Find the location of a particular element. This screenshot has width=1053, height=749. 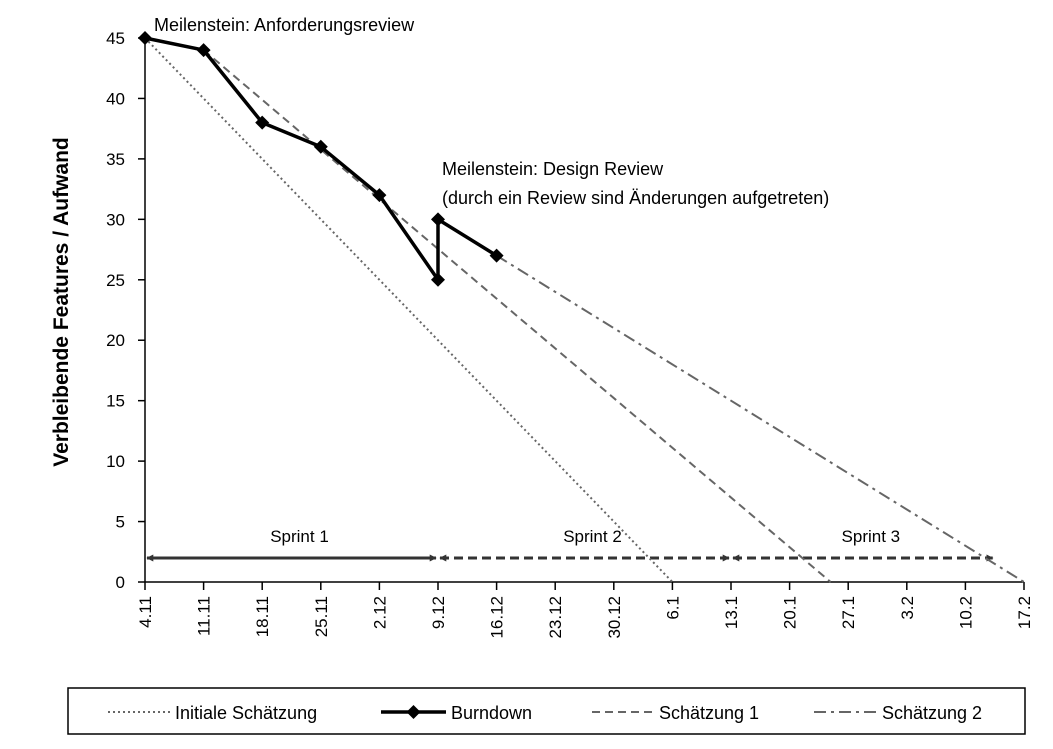

legend-label: Initiale Schätzung is located at coordinates (246, 713).